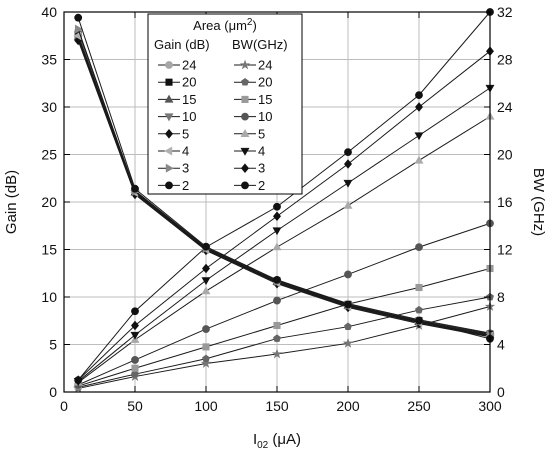 This screenshot has width=550, height=457. I want to click on legend-bw-label-15: 15, so click(265, 99).